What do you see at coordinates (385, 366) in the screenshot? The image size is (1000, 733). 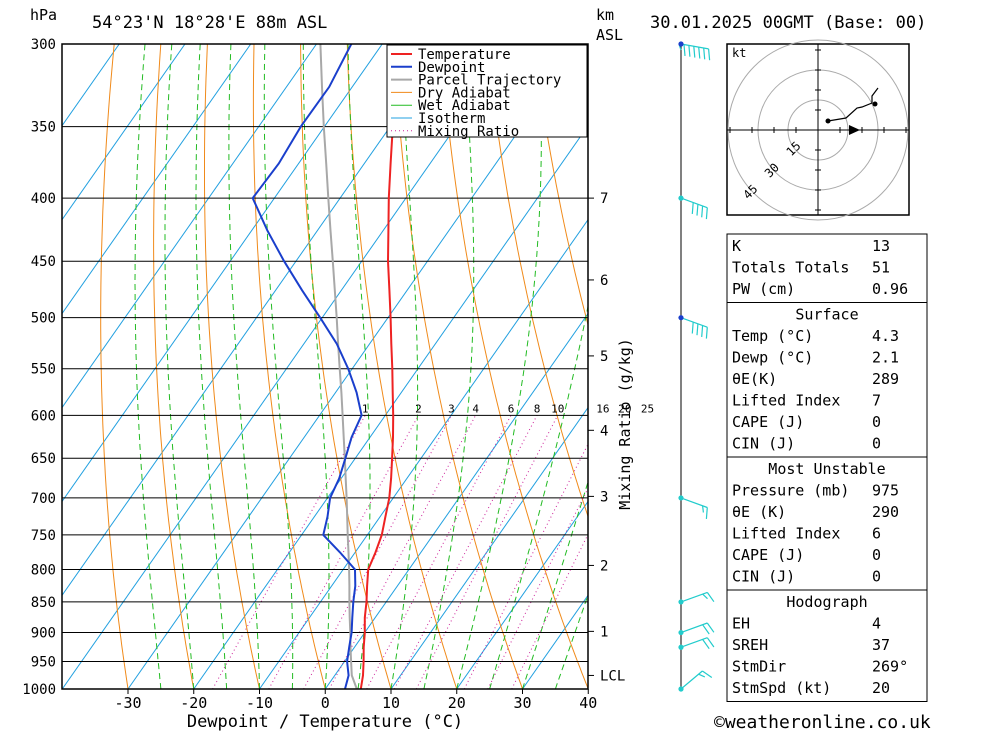 I see `temperature-curve` at bounding box center [385, 366].